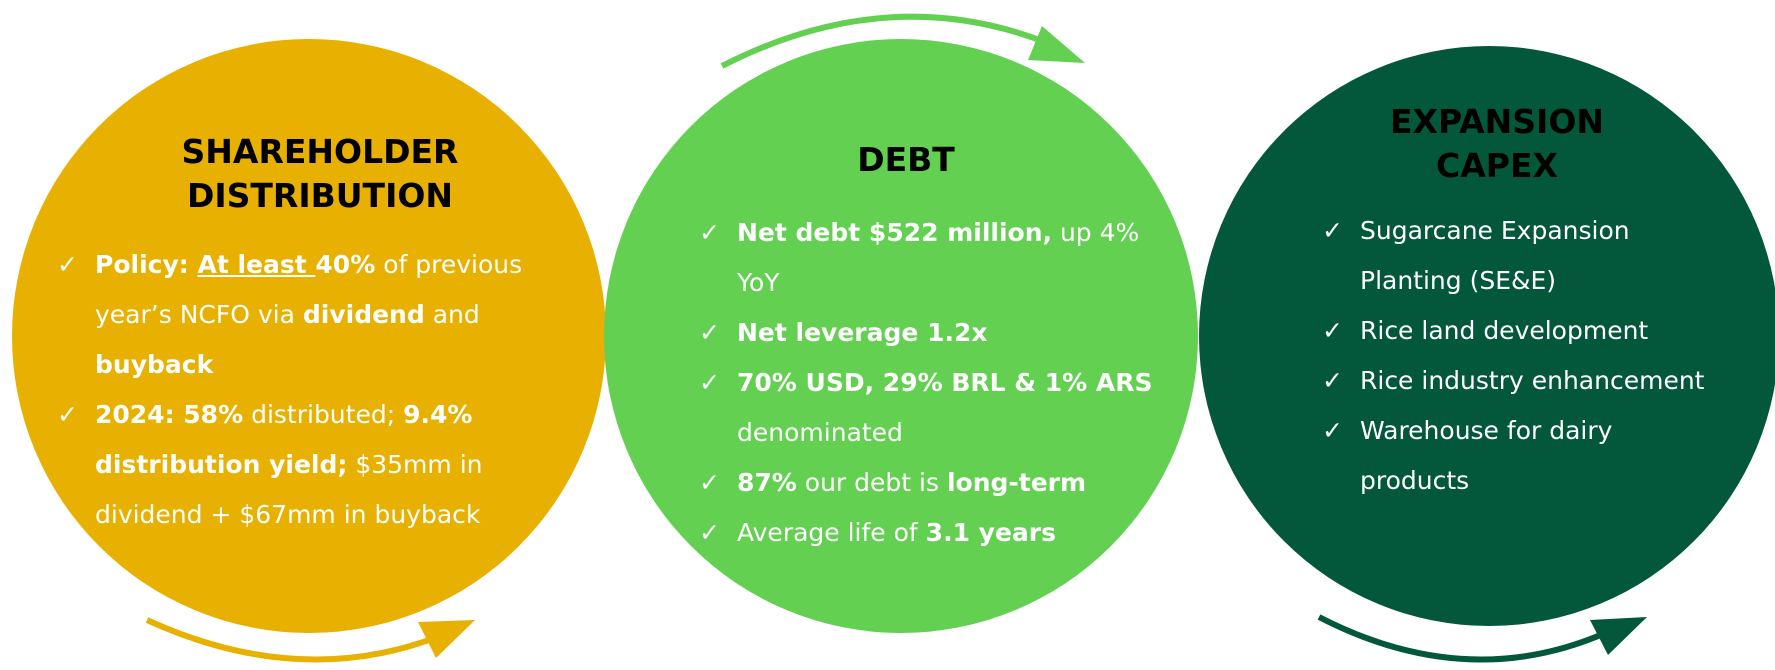  What do you see at coordinates (154, 364) in the screenshot?
I see `text-segment: buyback` at bounding box center [154, 364].